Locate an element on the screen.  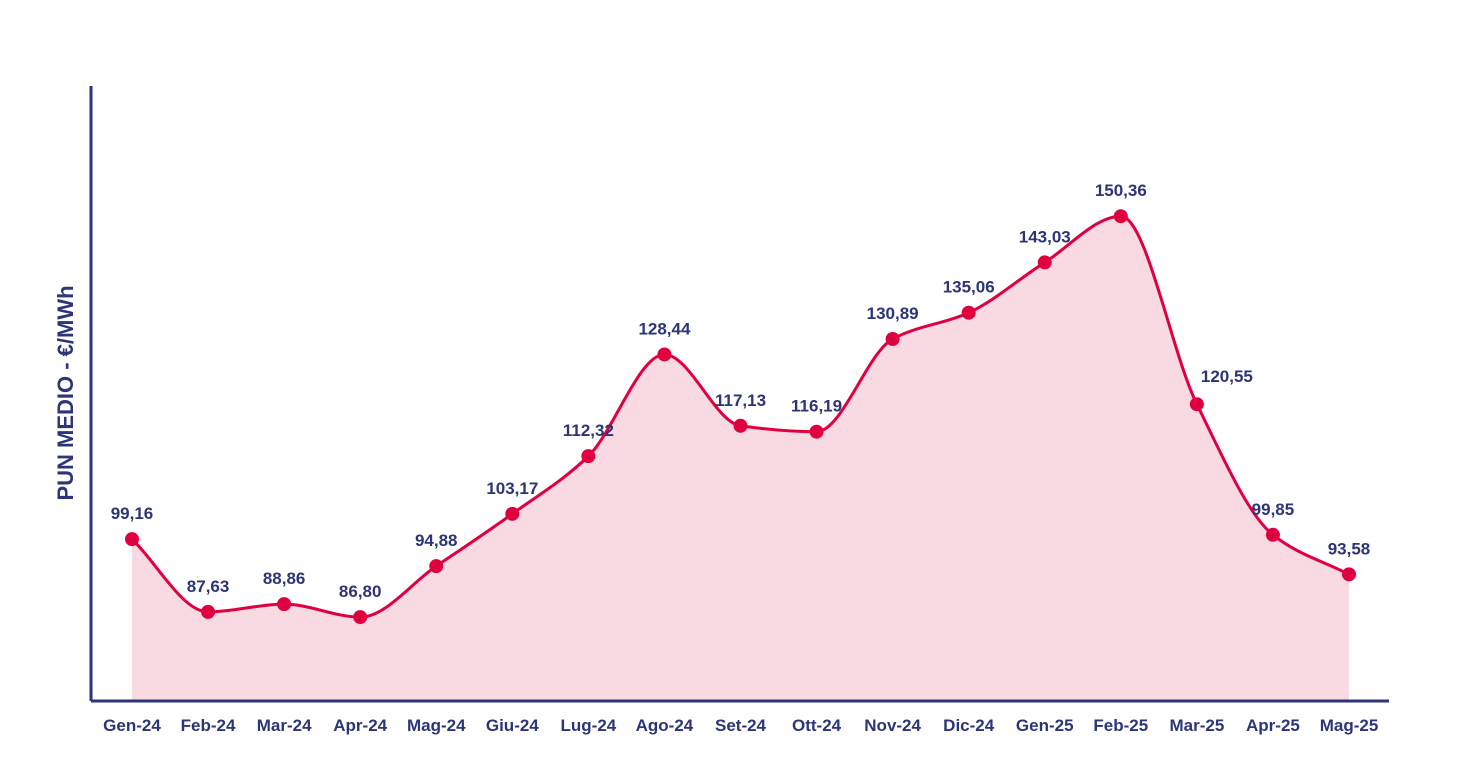
data-label: 86,80 is located at coordinates (360, 591).